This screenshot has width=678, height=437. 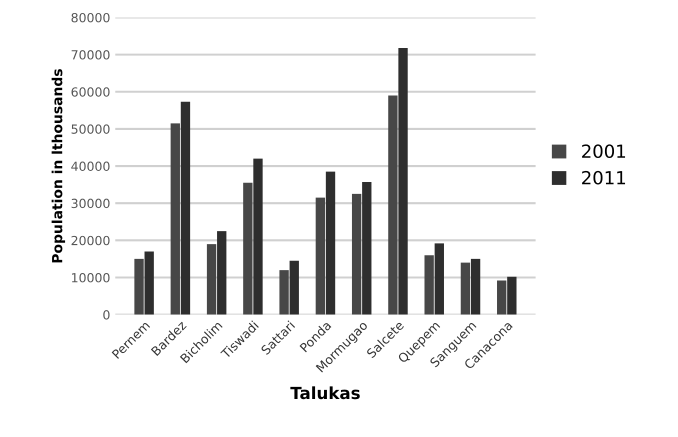 I want to click on y-tick-label: 40000, so click(x=90, y=166).